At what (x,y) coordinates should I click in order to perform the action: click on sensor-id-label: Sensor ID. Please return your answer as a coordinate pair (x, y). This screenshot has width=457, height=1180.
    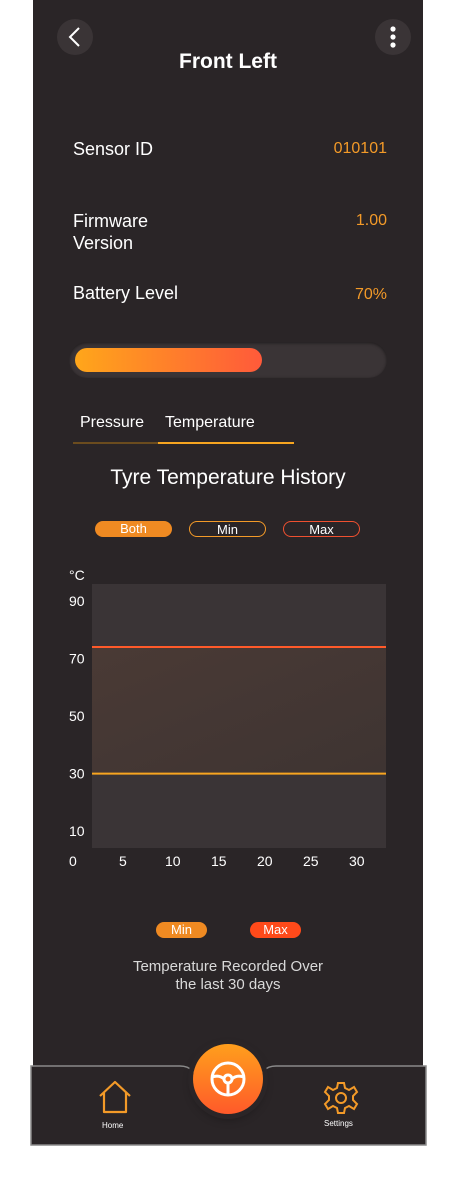
    Looking at the image, I should click on (113, 149).